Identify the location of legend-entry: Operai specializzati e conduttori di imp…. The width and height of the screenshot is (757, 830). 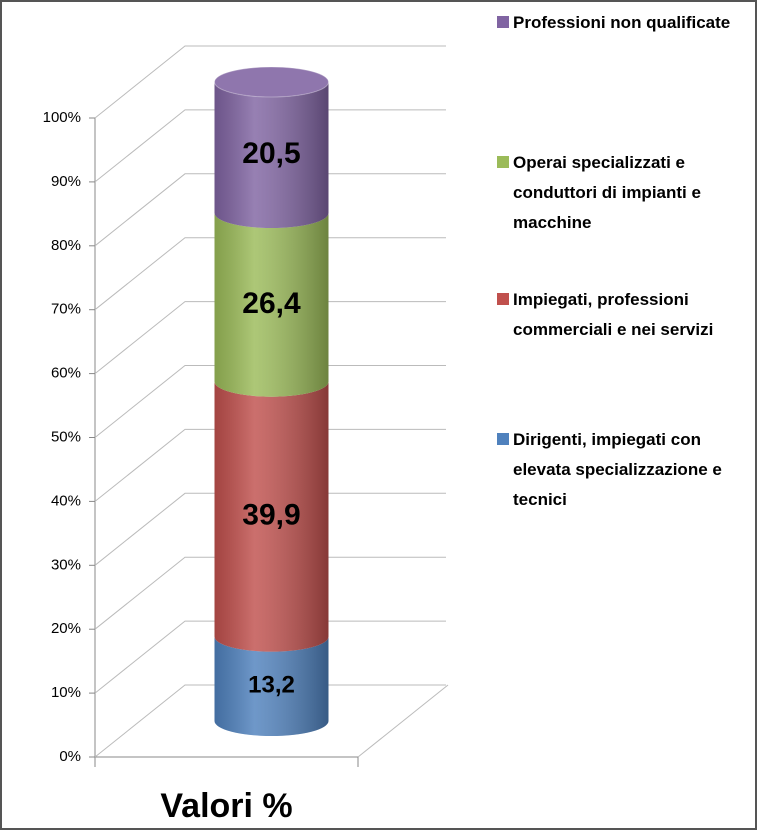
(607, 192).